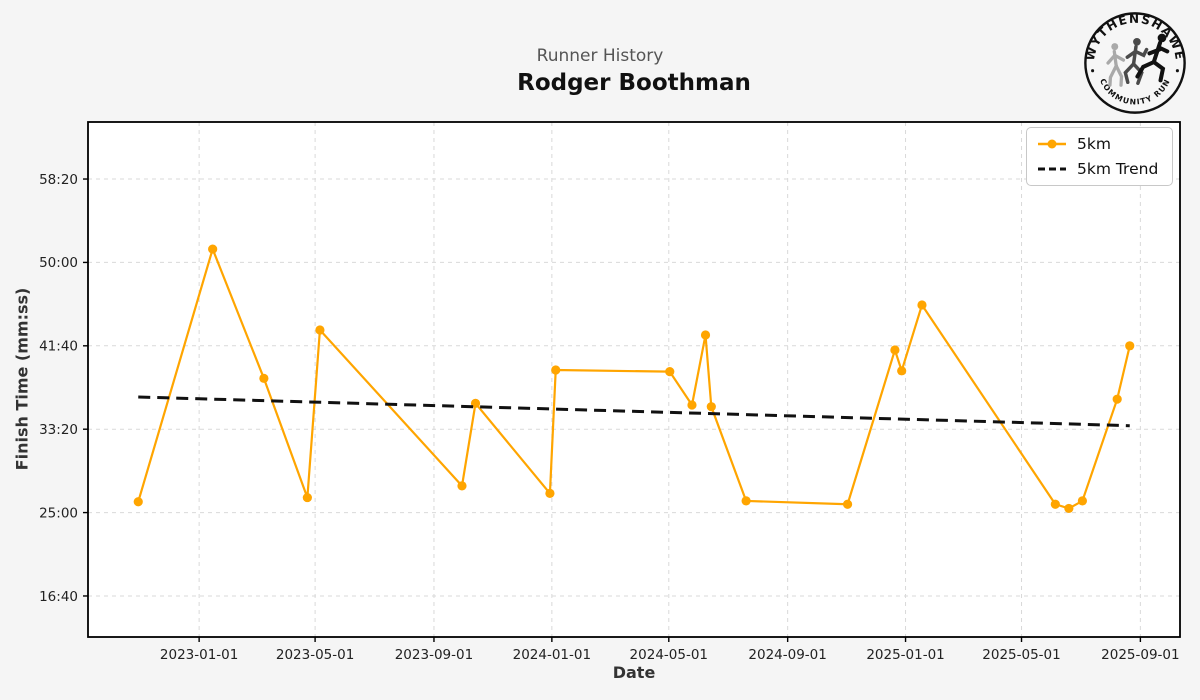 The height and width of the screenshot is (700, 1200). Describe the element at coordinates (434, 655) in the screenshot. I see `x-tick-label: 2023-09-01` at that location.